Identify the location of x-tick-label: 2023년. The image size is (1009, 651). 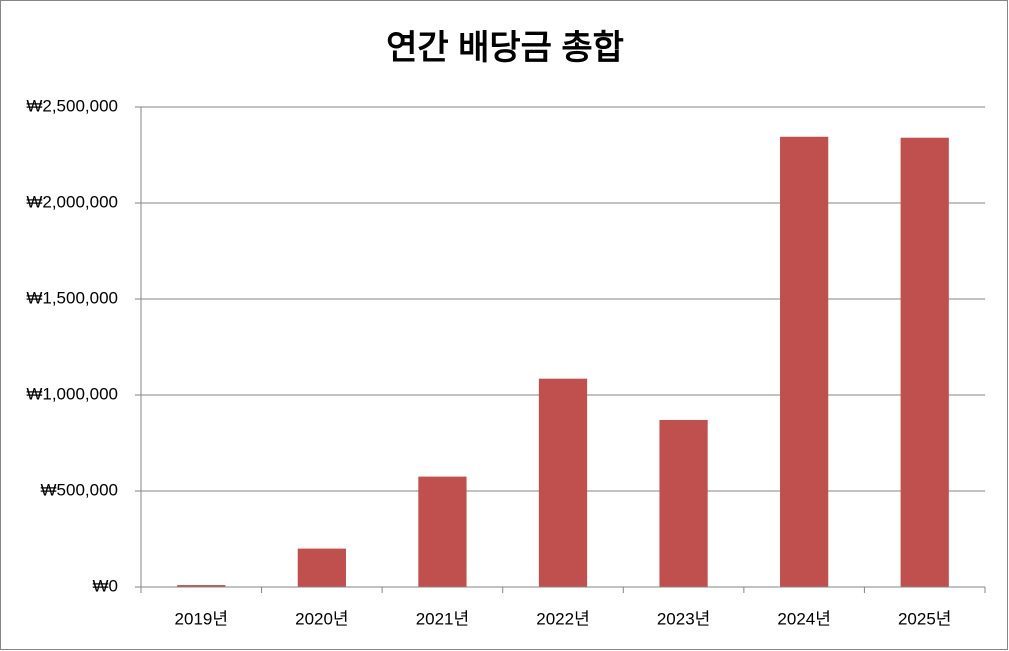
(683, 618).